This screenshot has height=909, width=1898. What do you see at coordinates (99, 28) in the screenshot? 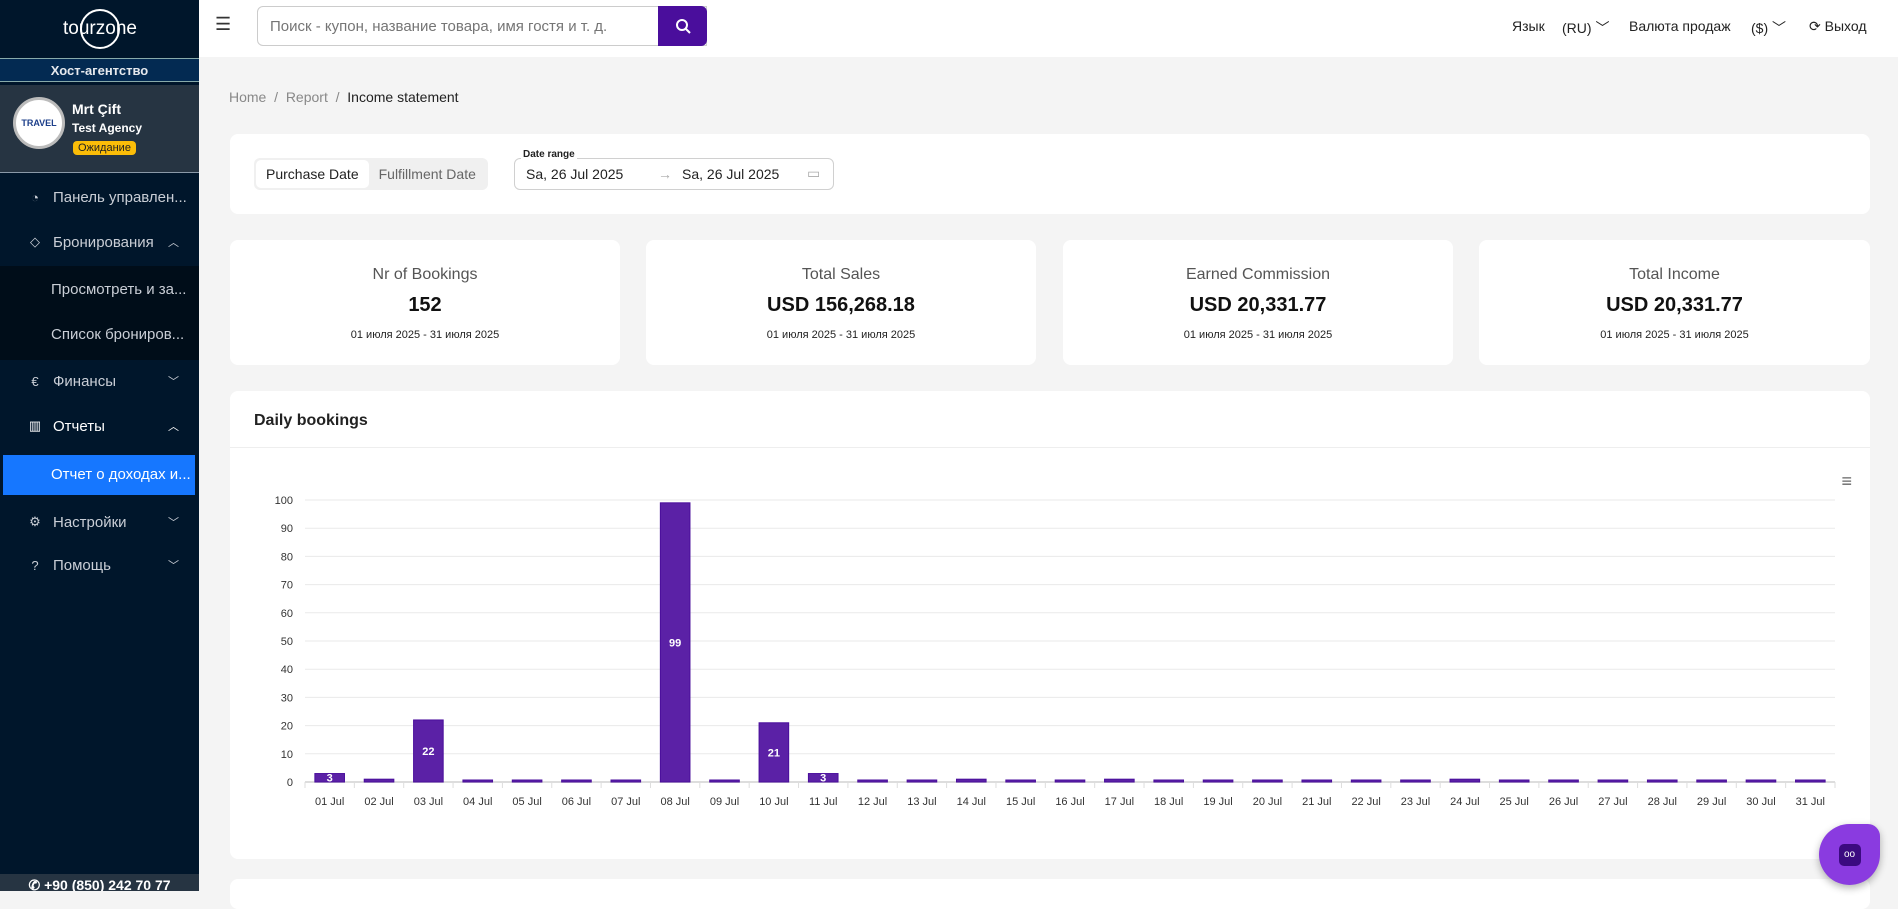
I see `tourzone-logo: tourzone` at bounding box center [99, 28].